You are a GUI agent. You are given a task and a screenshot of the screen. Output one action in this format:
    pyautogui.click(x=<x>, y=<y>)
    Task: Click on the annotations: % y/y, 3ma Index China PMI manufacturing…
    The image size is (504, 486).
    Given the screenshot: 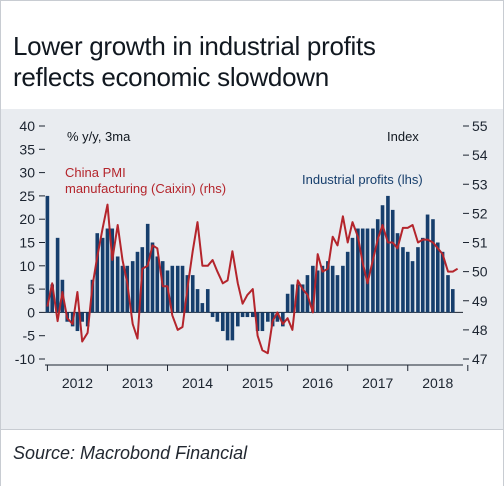 What is the action you would take?
    pyautogui.click(x=244, y=162)
    